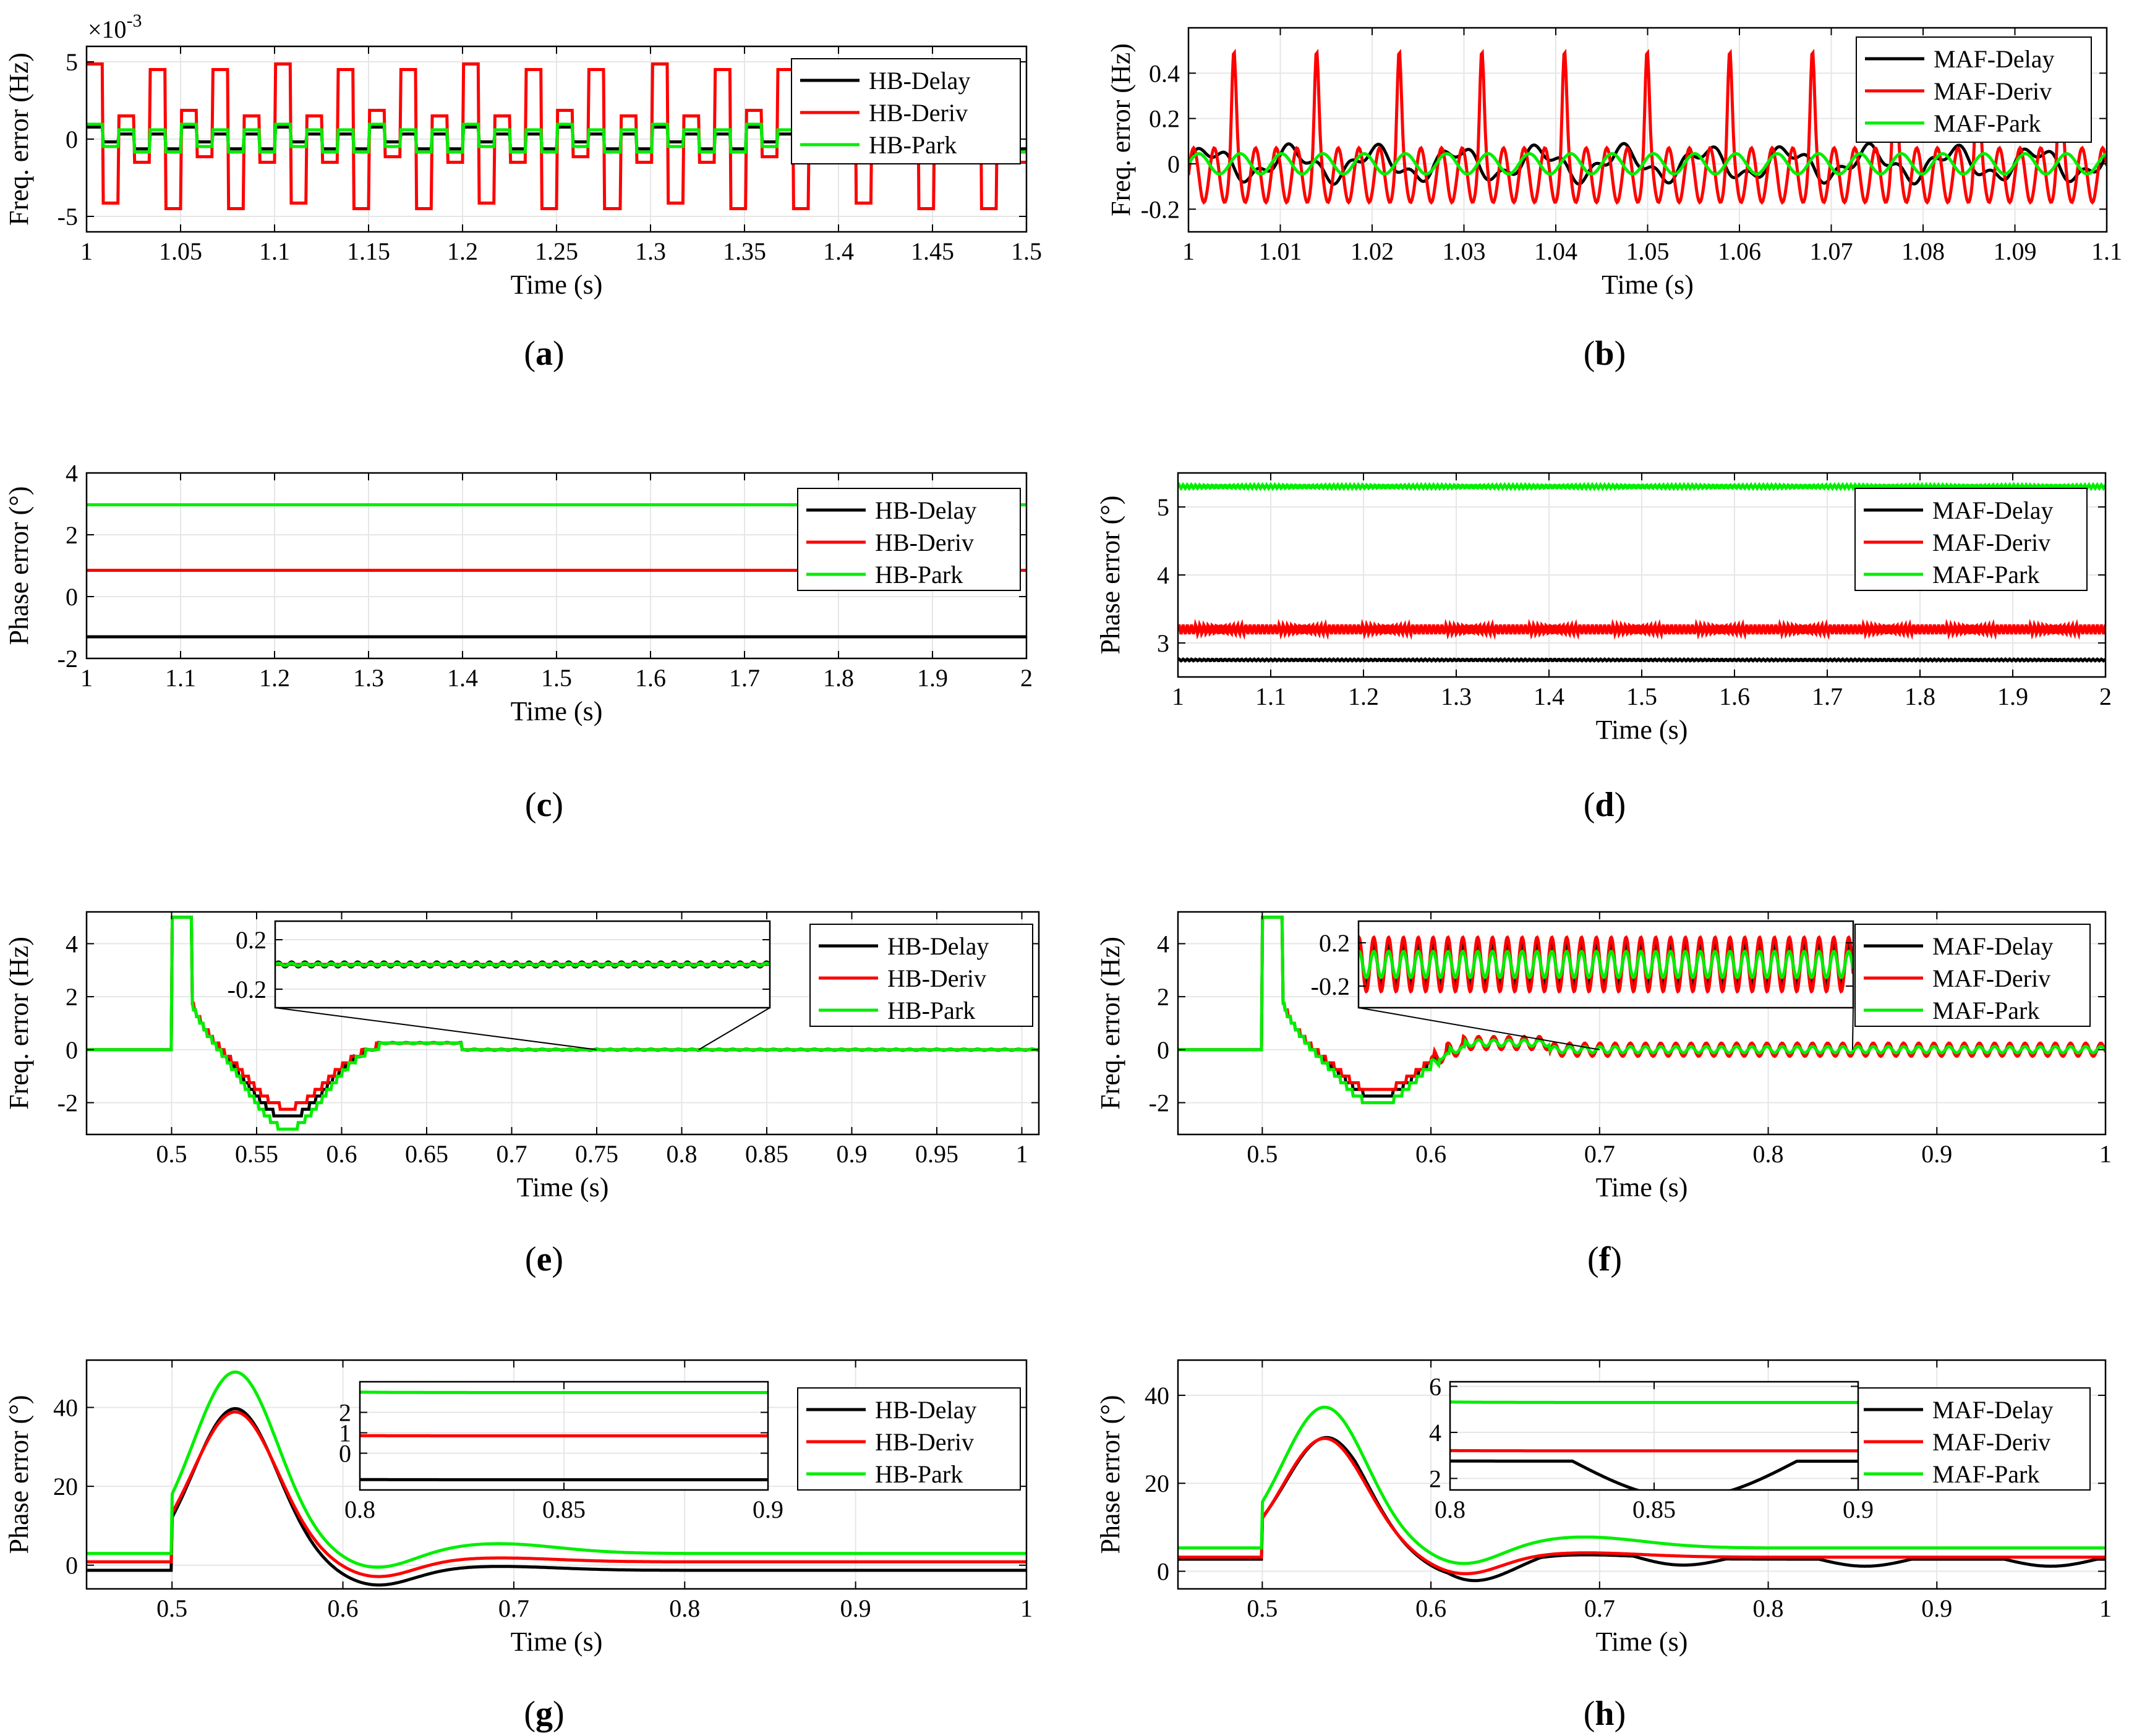  Describe the element at coordinates (1920, 696) in the screenshot. I see `x-tick-label: 1.8` at that location.